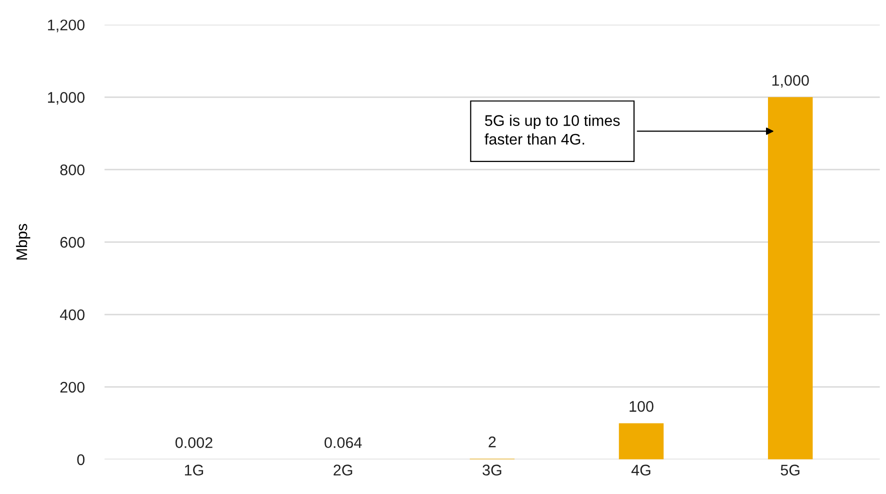  Describe the element at coordinates (492, 442) in the screenshot. I see `data-label: 2` at that location.